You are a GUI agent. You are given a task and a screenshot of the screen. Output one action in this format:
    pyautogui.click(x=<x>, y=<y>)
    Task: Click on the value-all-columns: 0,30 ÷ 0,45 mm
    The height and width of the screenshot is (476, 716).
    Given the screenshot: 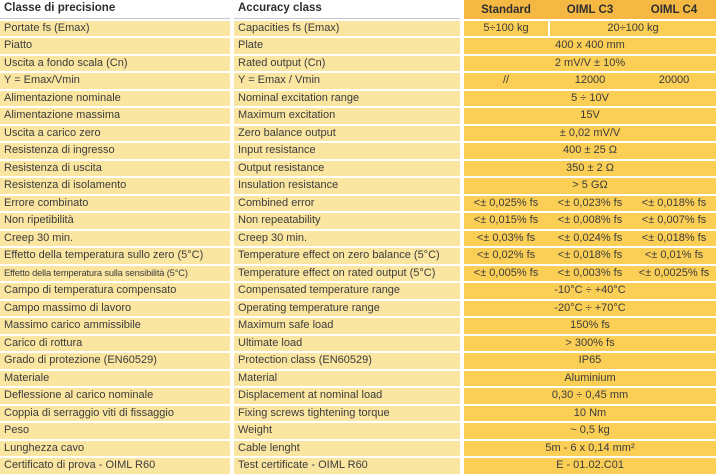 What is the action you would take?
    pyautogui.click(x=590, y=396)
    